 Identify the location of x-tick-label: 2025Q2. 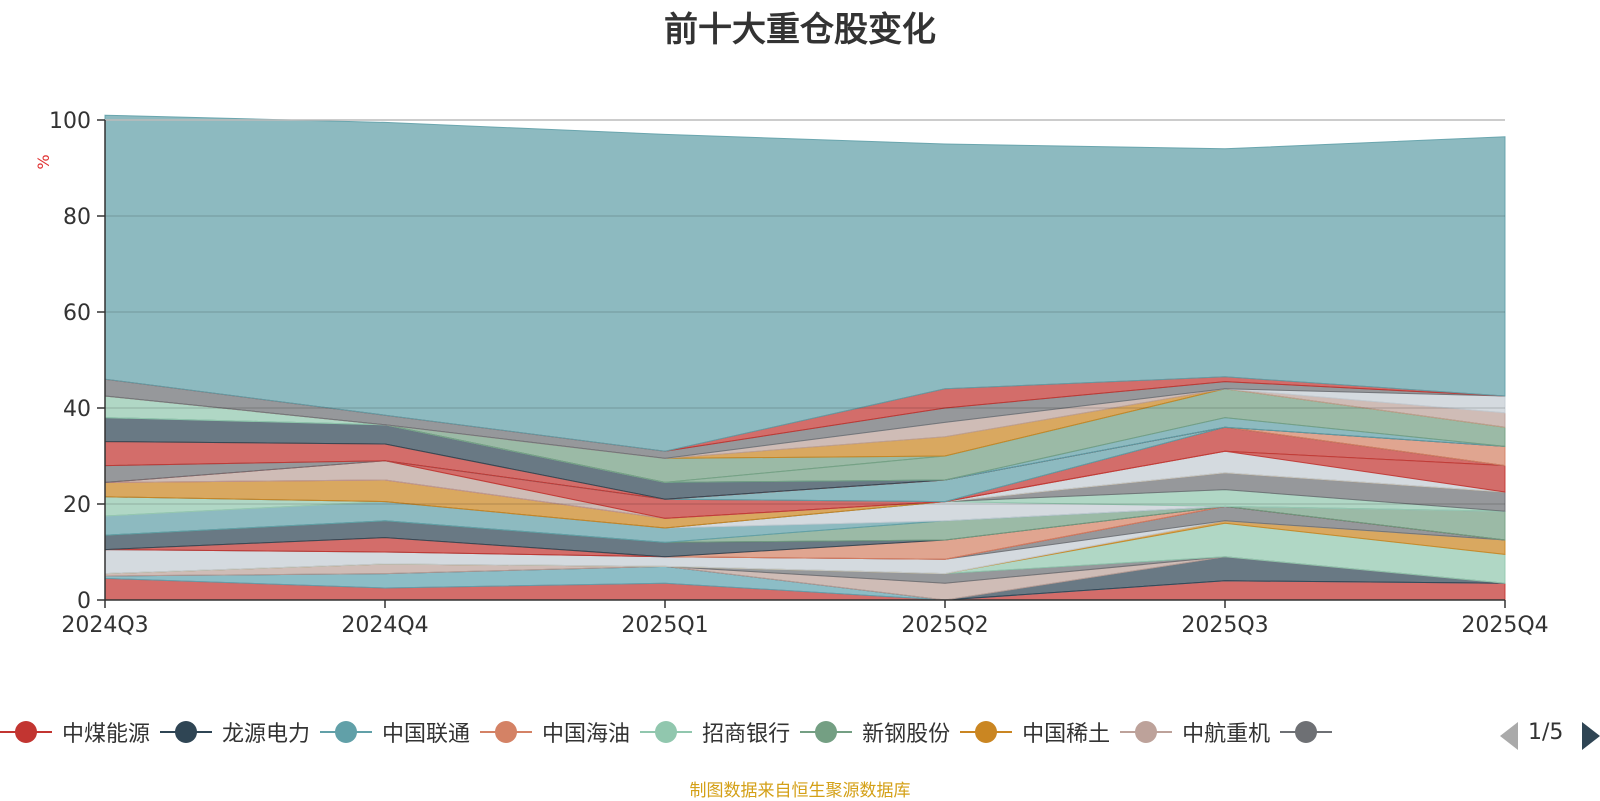
(944, 625).